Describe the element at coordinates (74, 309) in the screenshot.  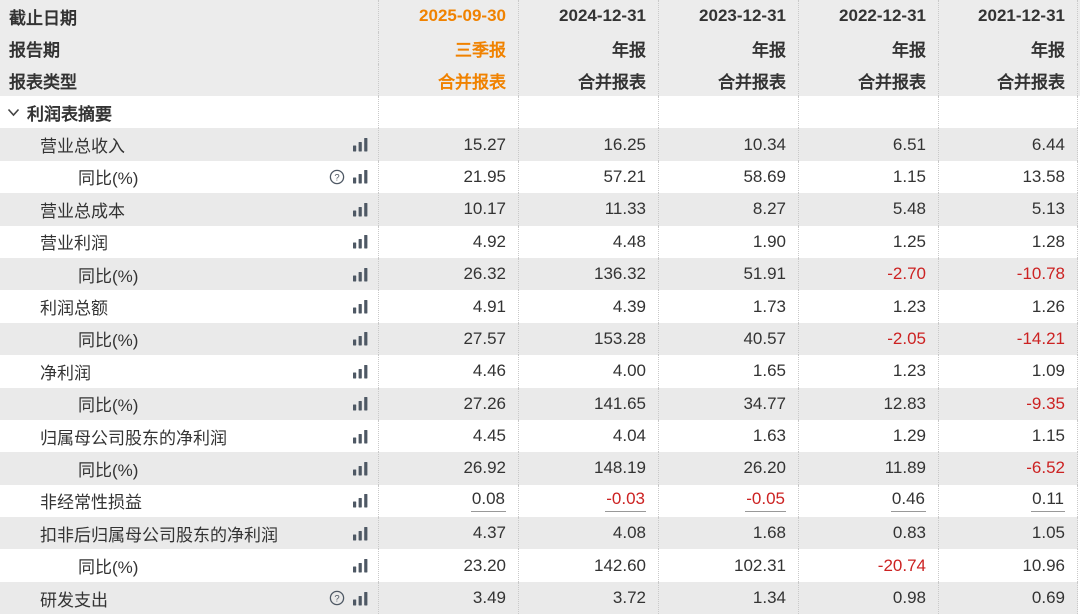
I see `row-label-text: 利润总额` at that location.